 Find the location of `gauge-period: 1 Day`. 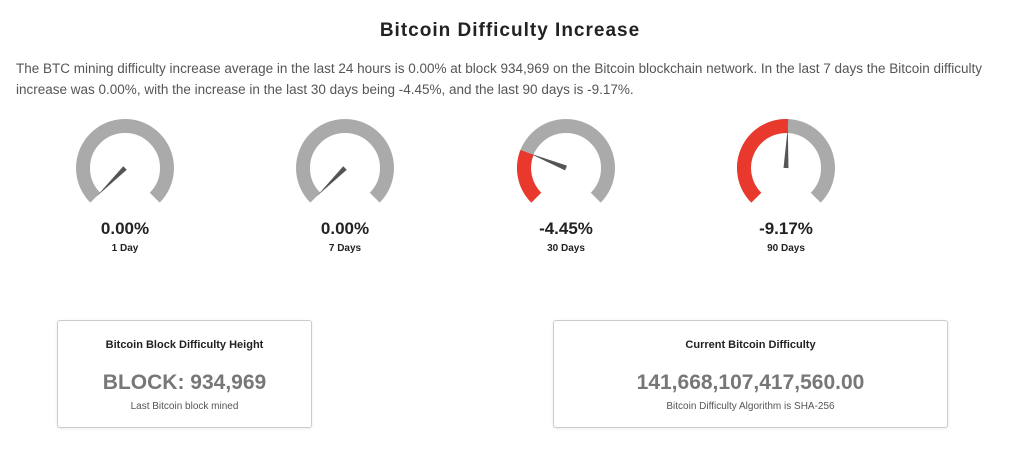

gauge-period: 1 Day is located at coordinates (125, 248).